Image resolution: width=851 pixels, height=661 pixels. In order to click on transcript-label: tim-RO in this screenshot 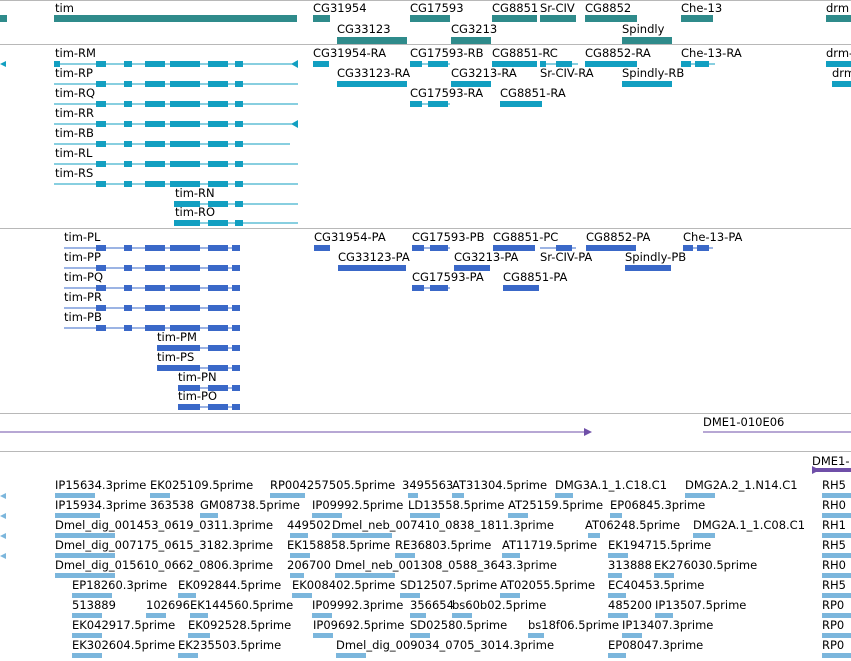, I will do `click(195, 212)`.